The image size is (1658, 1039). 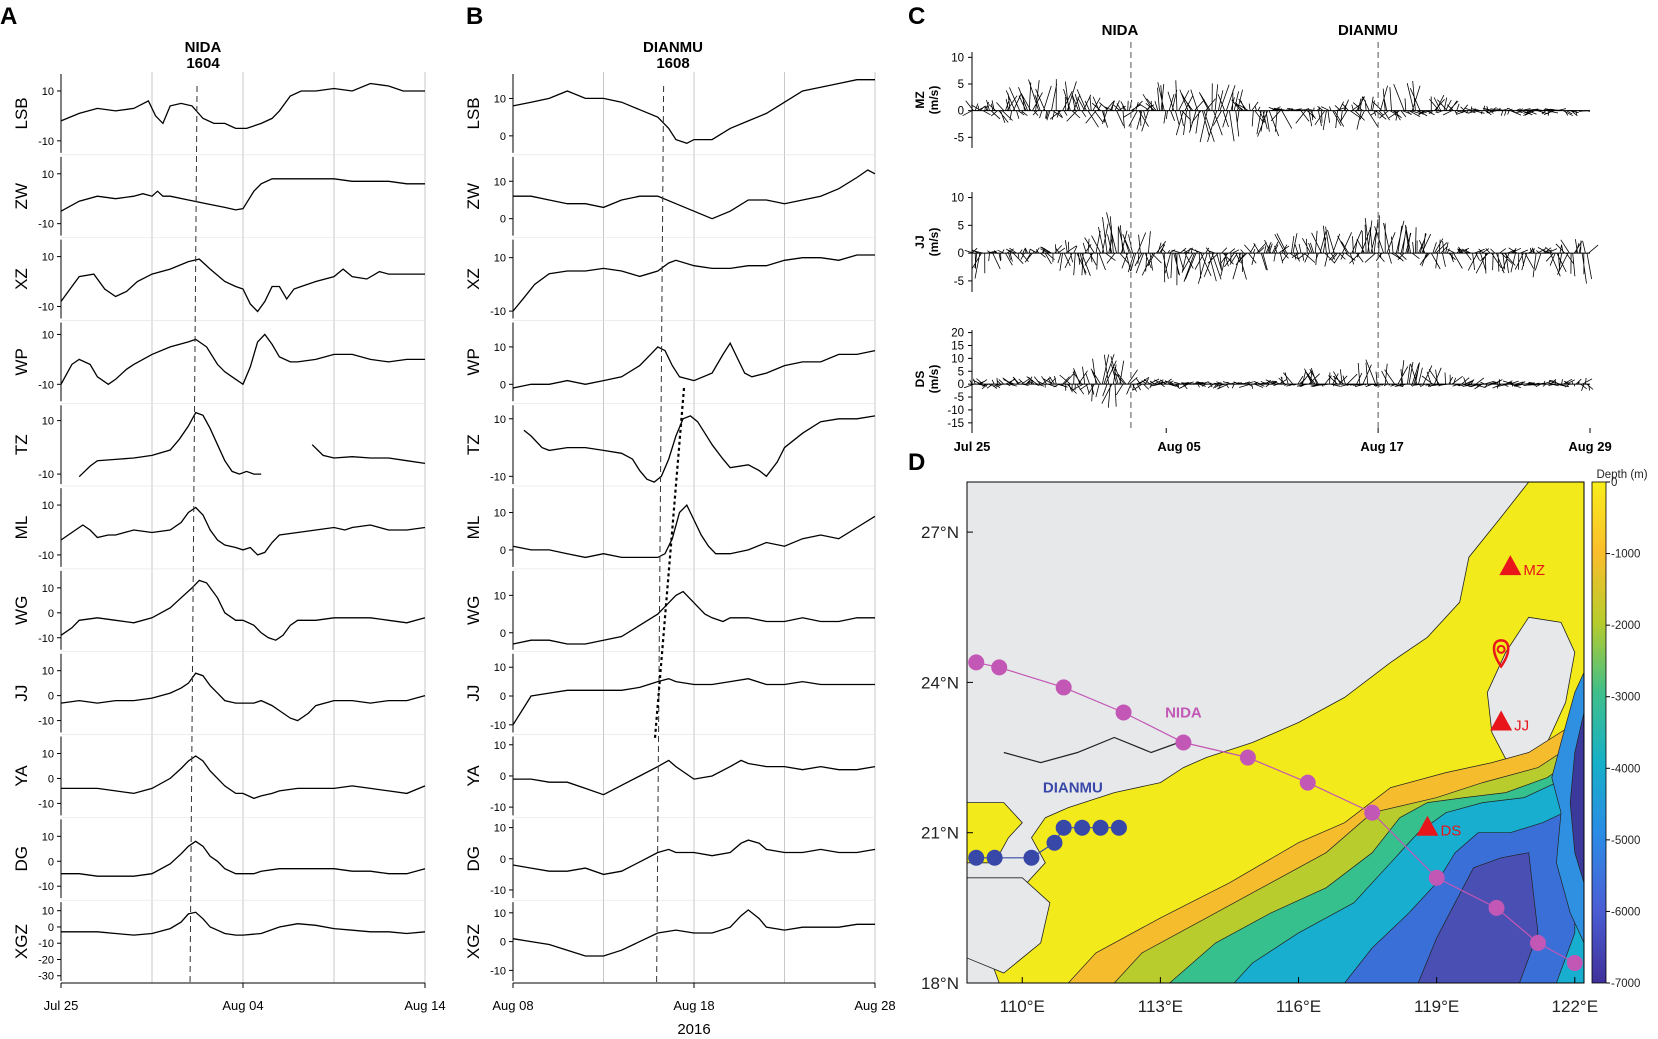 I want to click on panel-b-xtick-label: Aug 08, so click(x=512, y=1005).